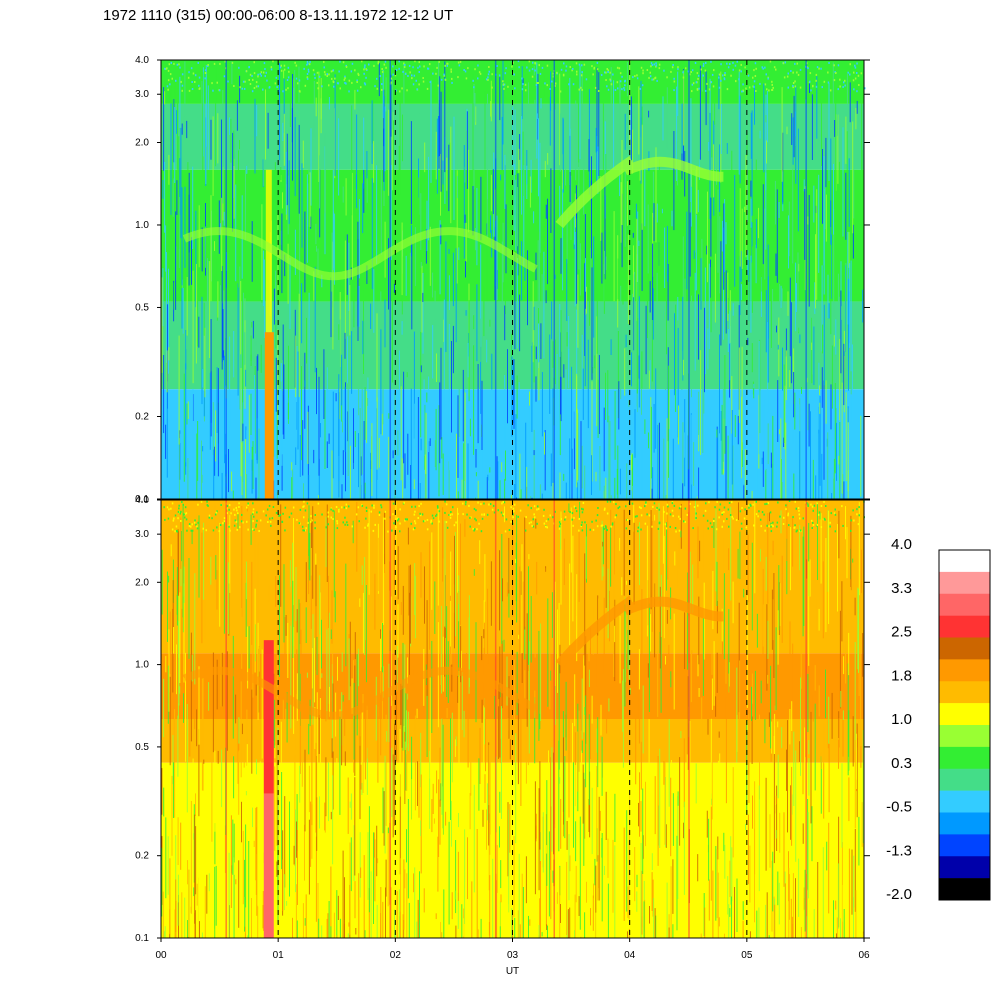  What do you see at coordinates (864, 955) in the screenshot?
I see `x-tick-label: 06` at bounding box center [864, 955].